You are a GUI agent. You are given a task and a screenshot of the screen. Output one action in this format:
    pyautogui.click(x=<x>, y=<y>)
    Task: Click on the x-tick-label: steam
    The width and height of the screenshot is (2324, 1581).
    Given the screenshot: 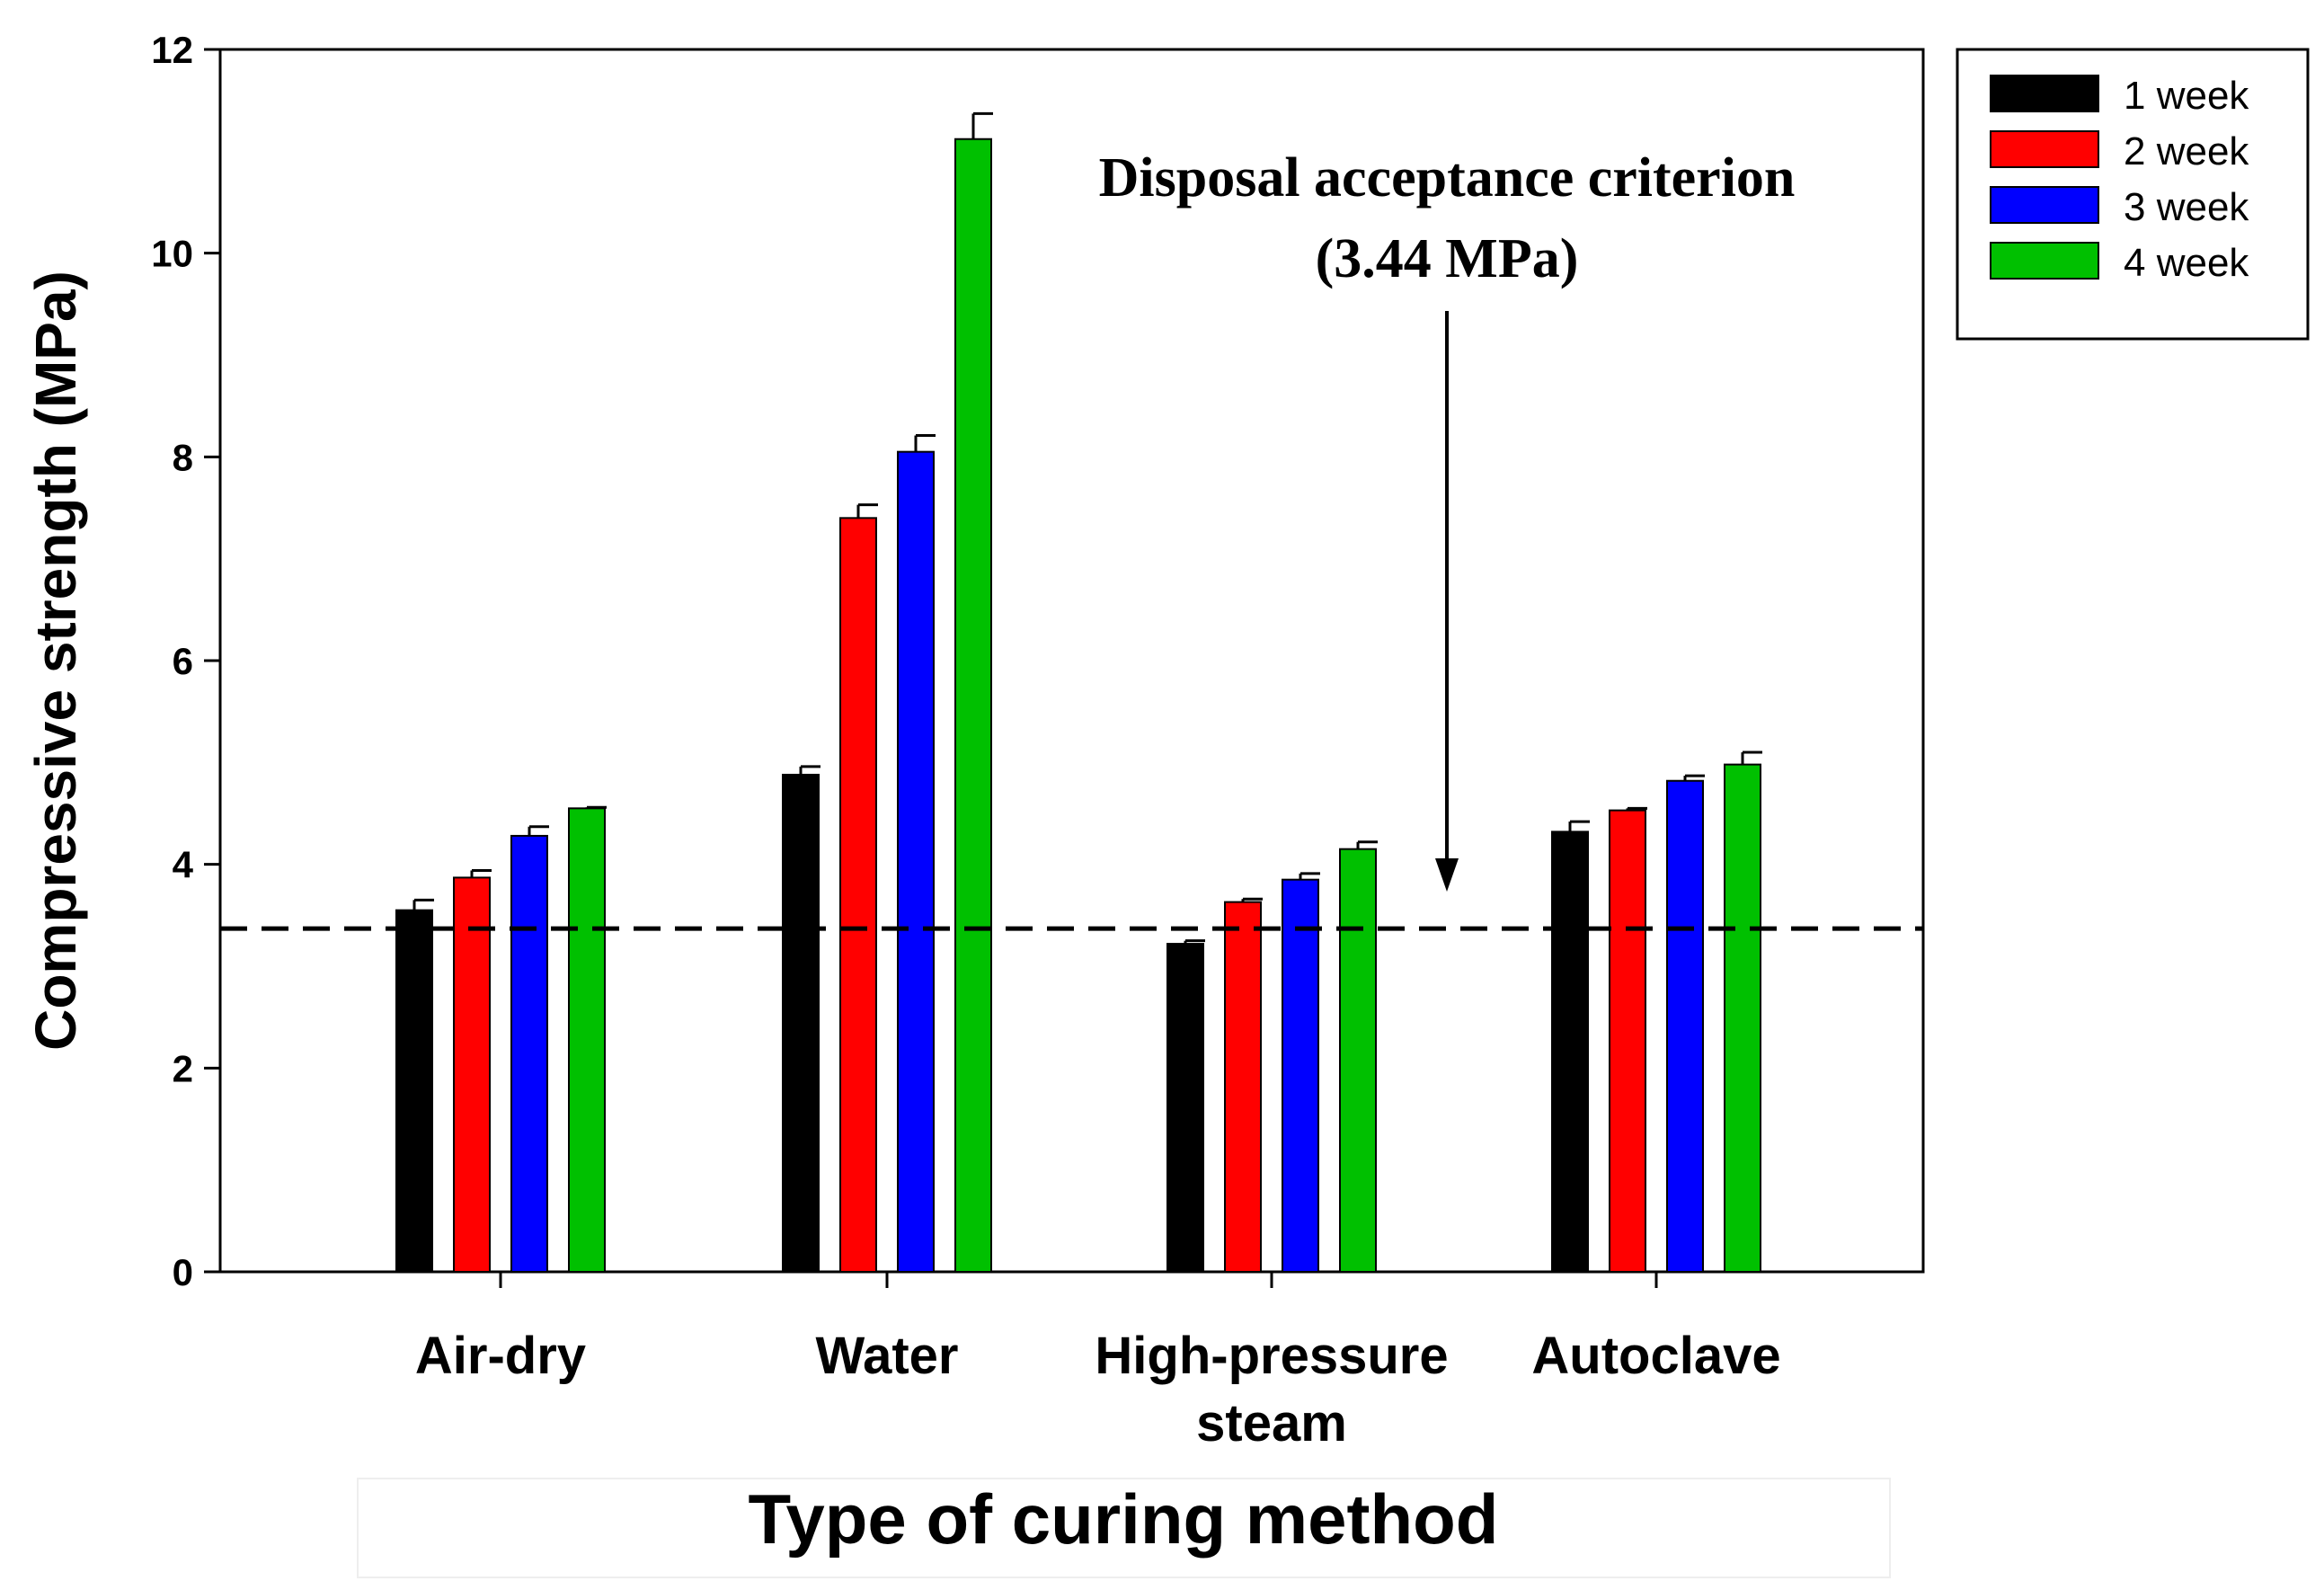 What is the action you would take?
    pyautogui.click(x=1271, y=1423)
    